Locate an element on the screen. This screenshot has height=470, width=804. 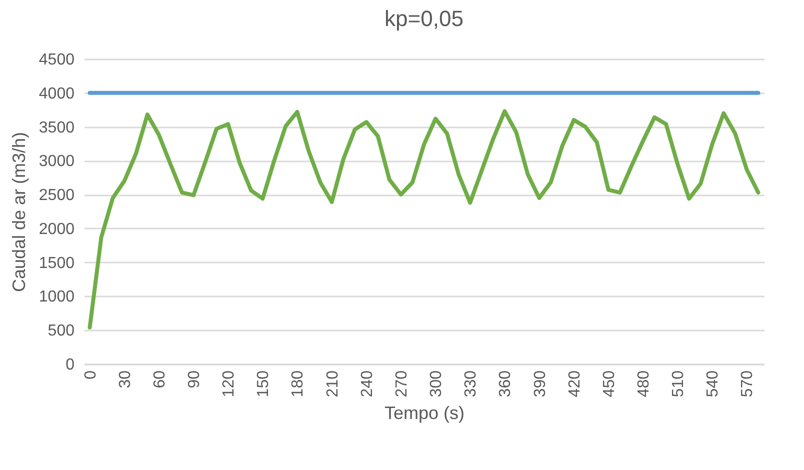
x-tick-label: 120 is located at coordinates (229, 384).